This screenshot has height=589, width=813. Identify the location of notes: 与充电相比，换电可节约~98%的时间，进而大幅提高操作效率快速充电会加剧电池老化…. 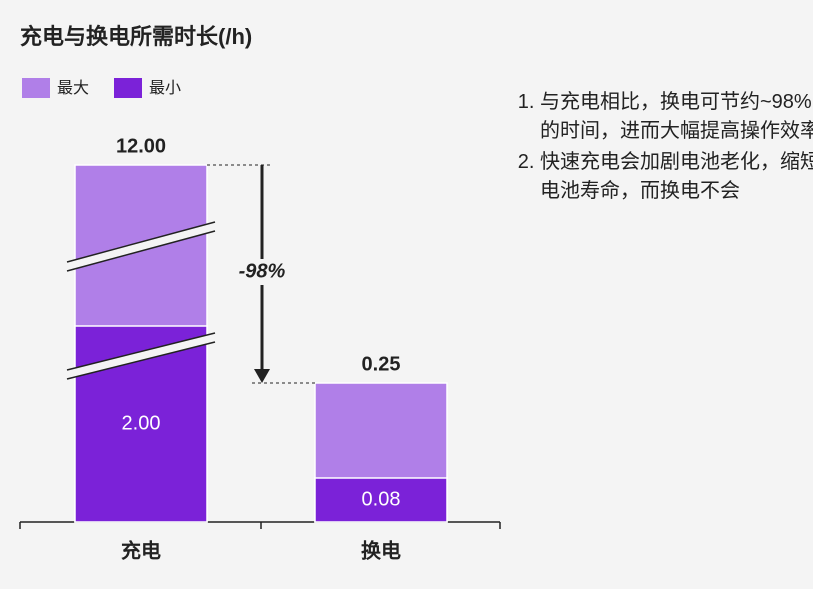
(662, 148).